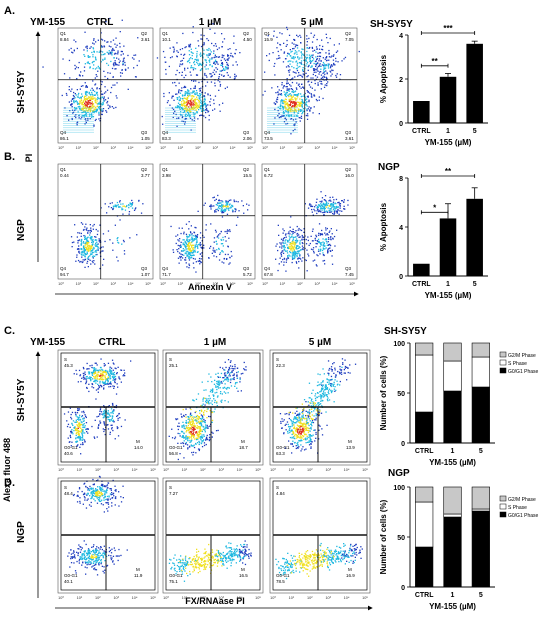 The width and height of the screenshot is (550, 619). I want to click on drug-label-c: YM-155, so click(47, 342).